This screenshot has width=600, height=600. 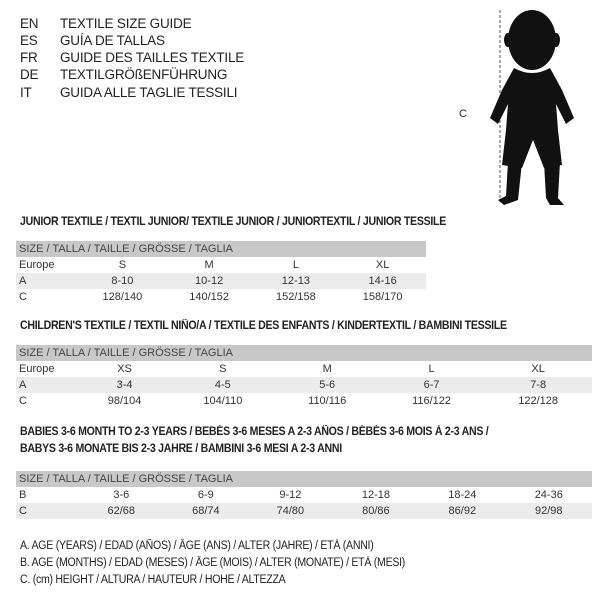 What do you see at coordinates (532, 107) in the screenshot?
I see `baby-silhouette-icon` at bounding box center [532, 107].